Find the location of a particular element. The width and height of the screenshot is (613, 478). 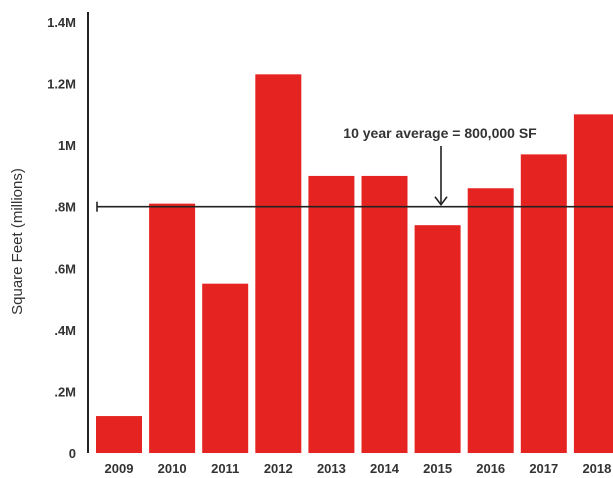

bar-2010 is located at coordinates (172, 328).